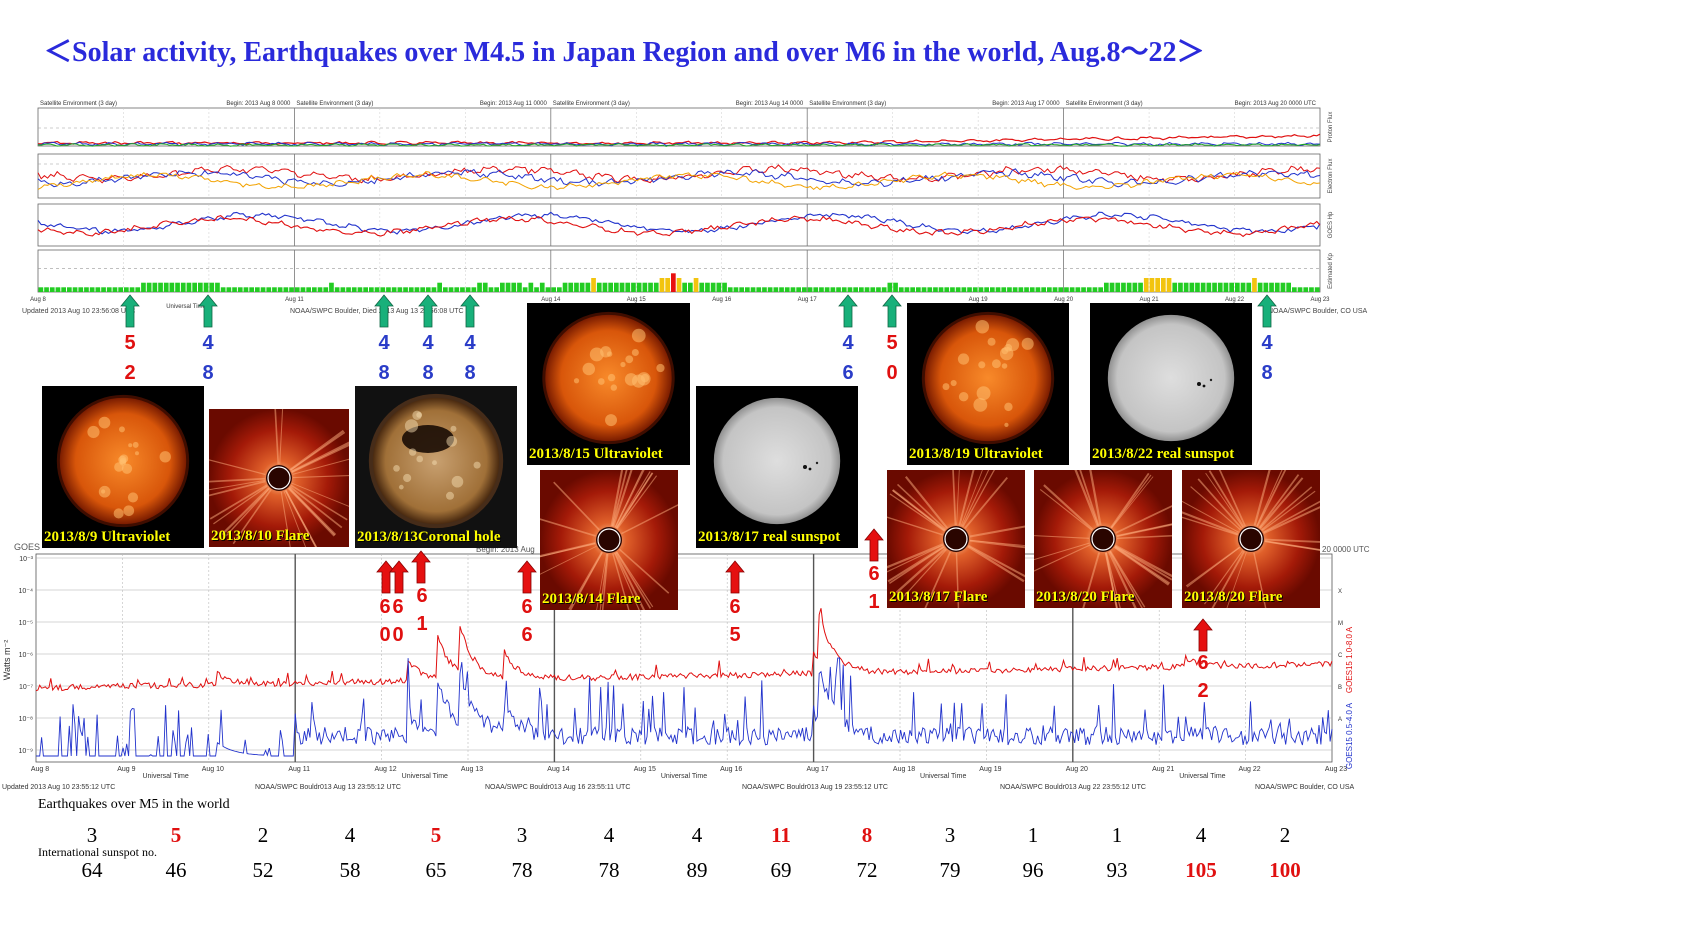 This screenshot has height=952, width=1693. Describe the element at coordinates (697, 870) in the screenshot. I see `sunspot-cell: 89` at that location.